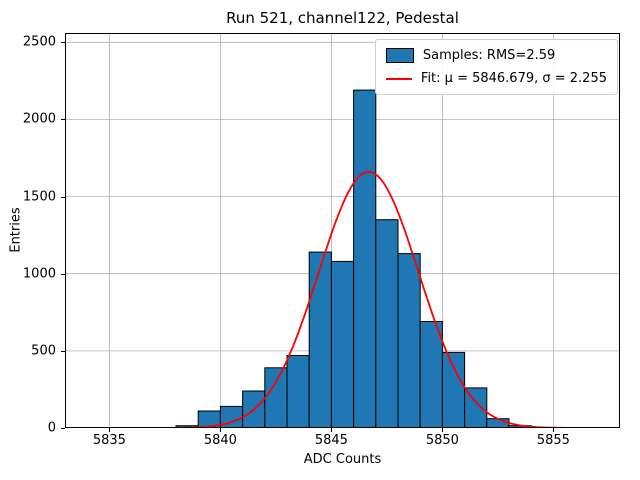 The width and height of the screenshot is (640, 480). I want to click on y-tick-label: 0, so click(51, 428).